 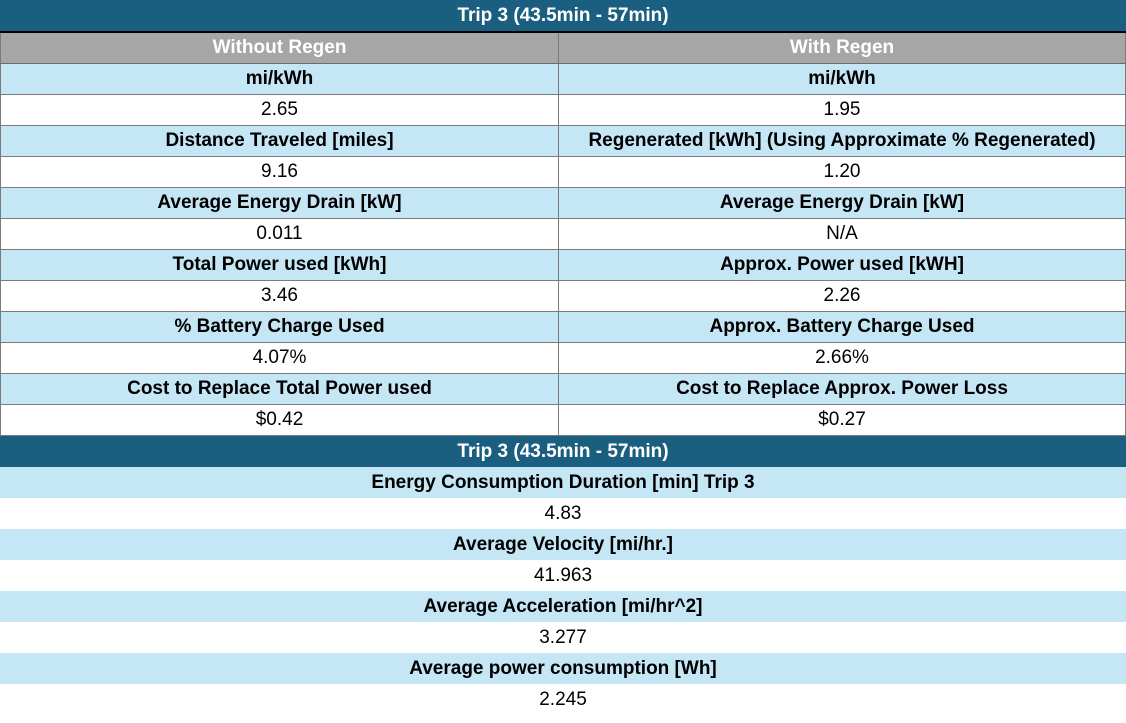 I want to click on cell-label: Average Acceleration [mi/hr^2], so click(x=563, y=606).